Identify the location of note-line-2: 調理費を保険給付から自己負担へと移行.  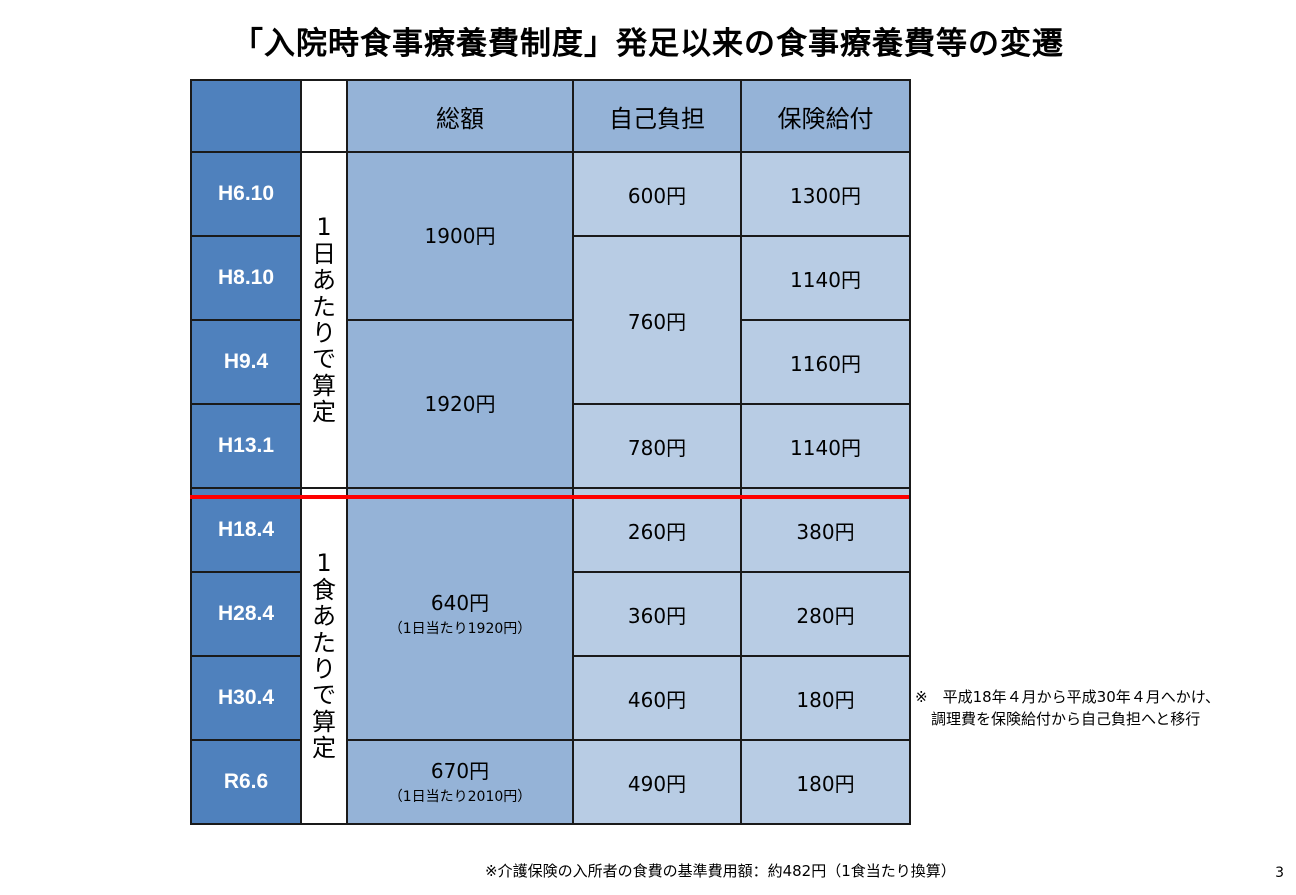
(1066, 718).